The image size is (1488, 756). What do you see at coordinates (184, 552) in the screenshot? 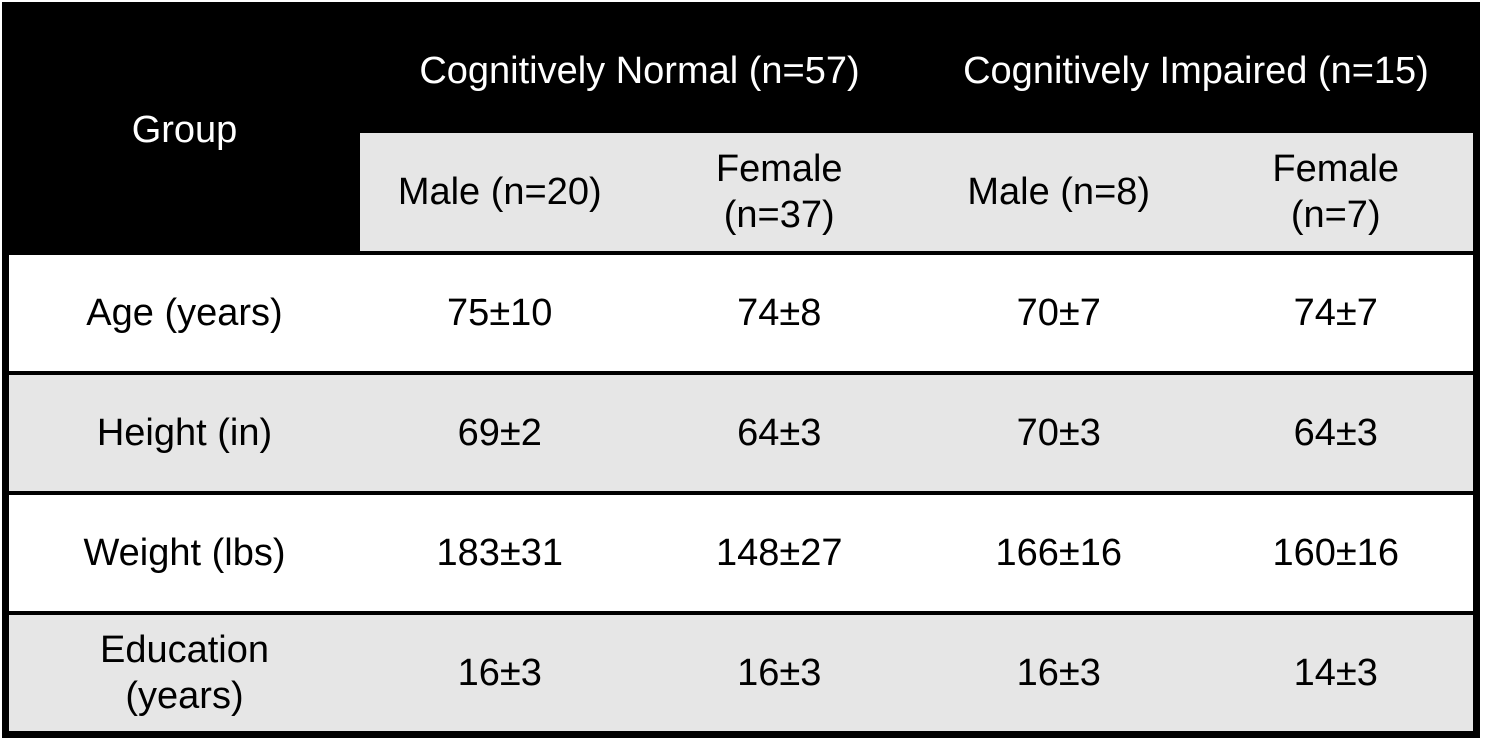
I see `row-label-weight: Weight (lbs)` at bounding box center [184, 552].